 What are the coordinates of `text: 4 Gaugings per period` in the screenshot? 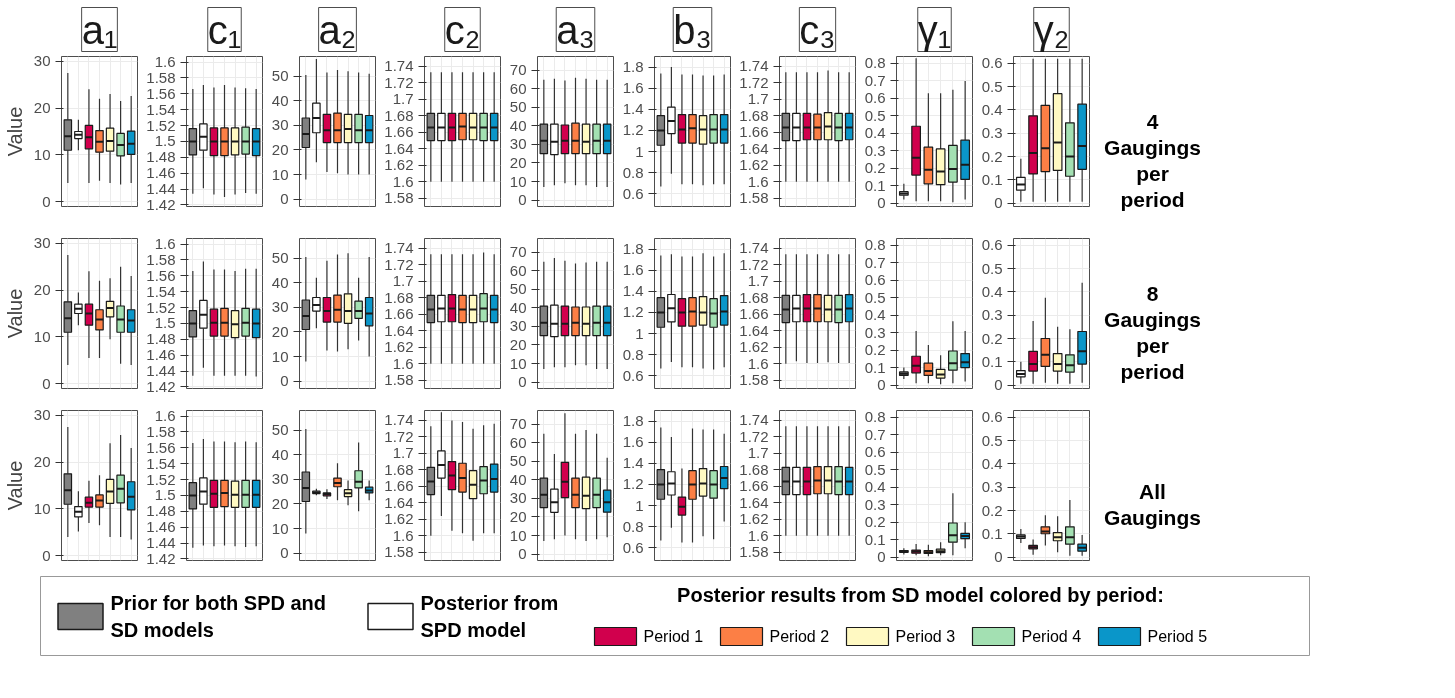 It's located at (1152, 161).